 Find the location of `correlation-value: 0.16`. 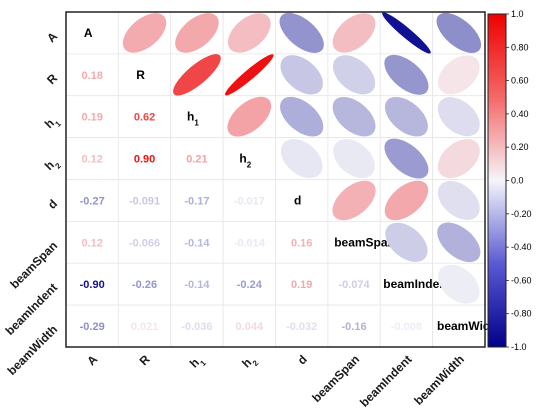

correlation-value: 0.16 is located at coordinates (301, 243).